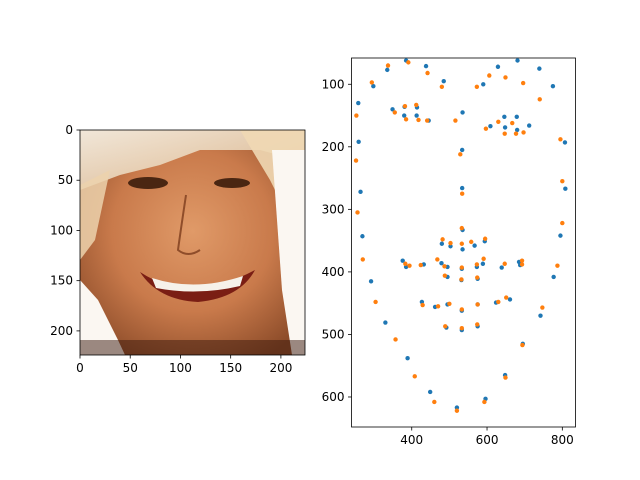  I want to click on y-tick-label: 200, so click(333, 147).